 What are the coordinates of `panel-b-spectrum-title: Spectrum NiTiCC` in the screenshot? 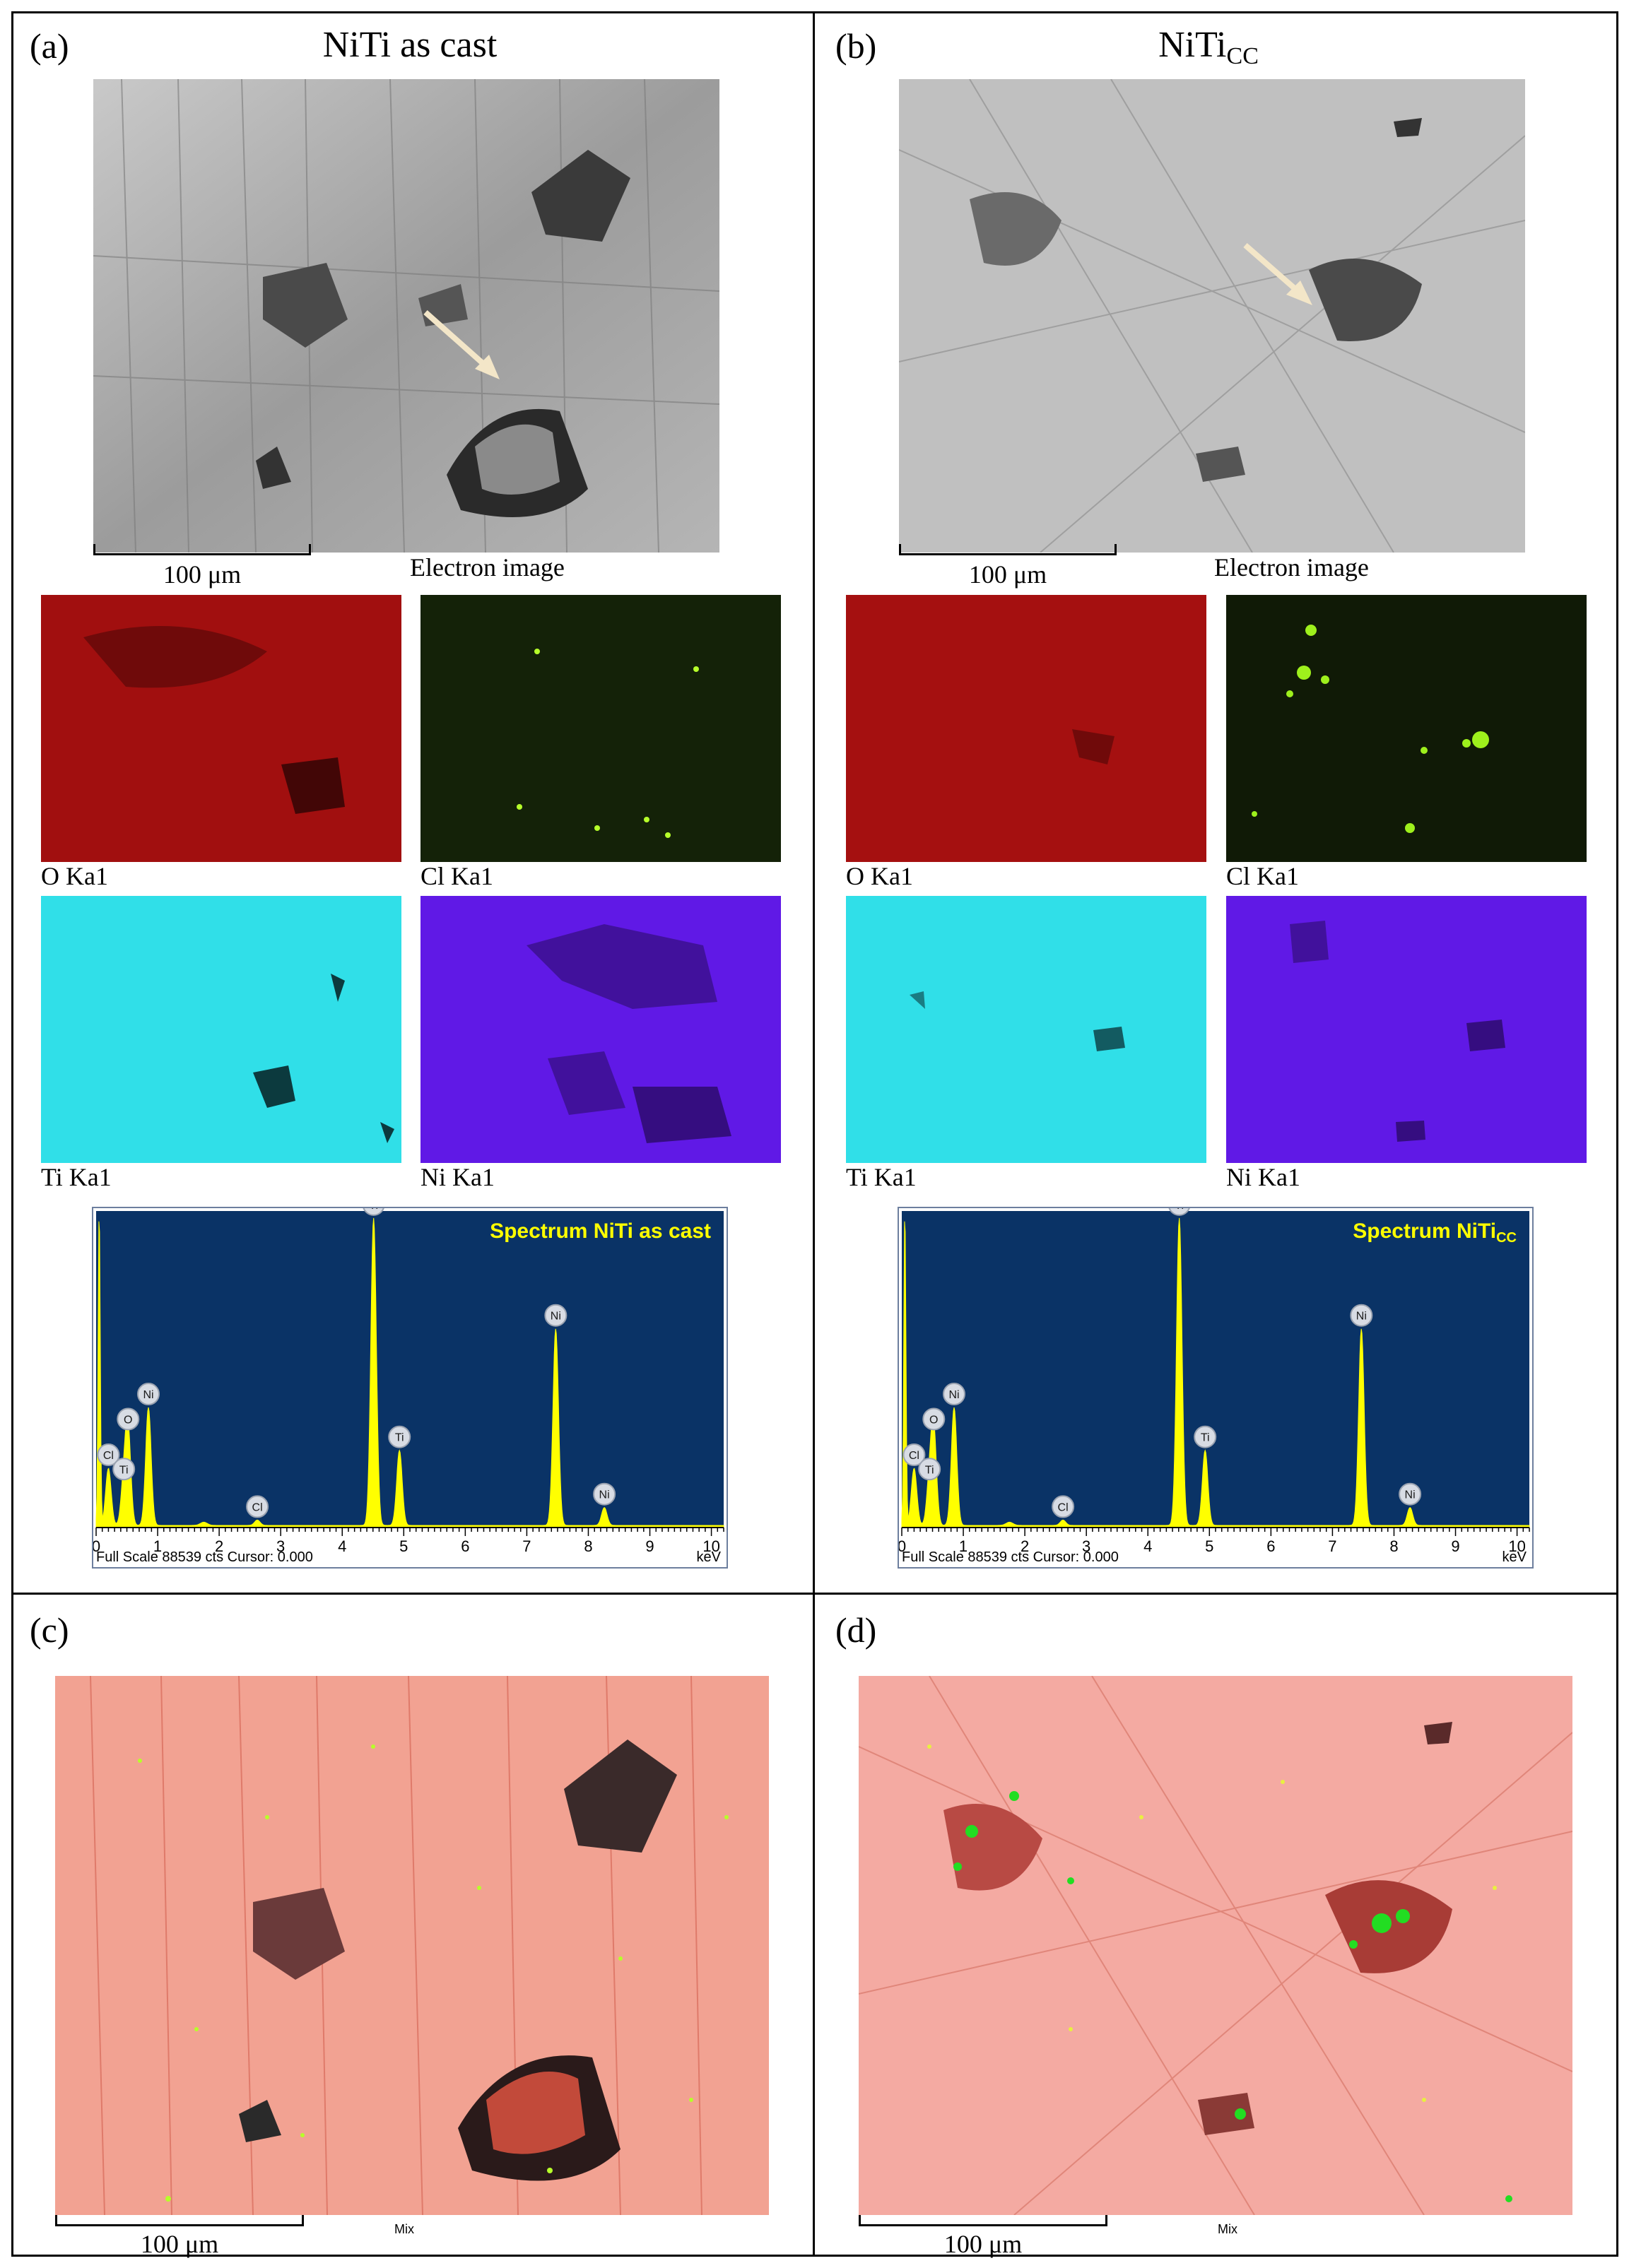 It's located at (1435, 1232).